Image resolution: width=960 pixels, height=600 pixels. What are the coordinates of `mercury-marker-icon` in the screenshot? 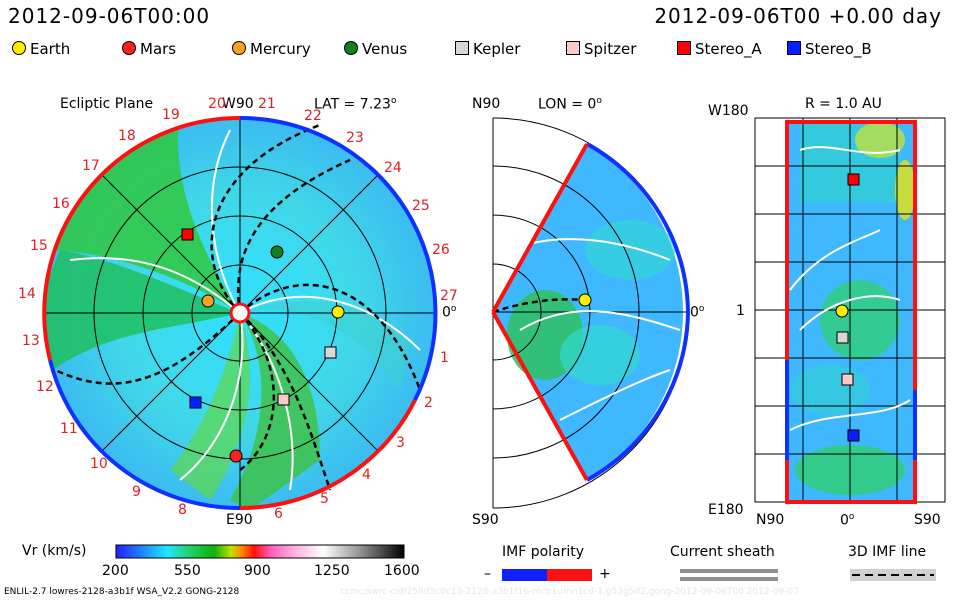 It's located at (239, 48).